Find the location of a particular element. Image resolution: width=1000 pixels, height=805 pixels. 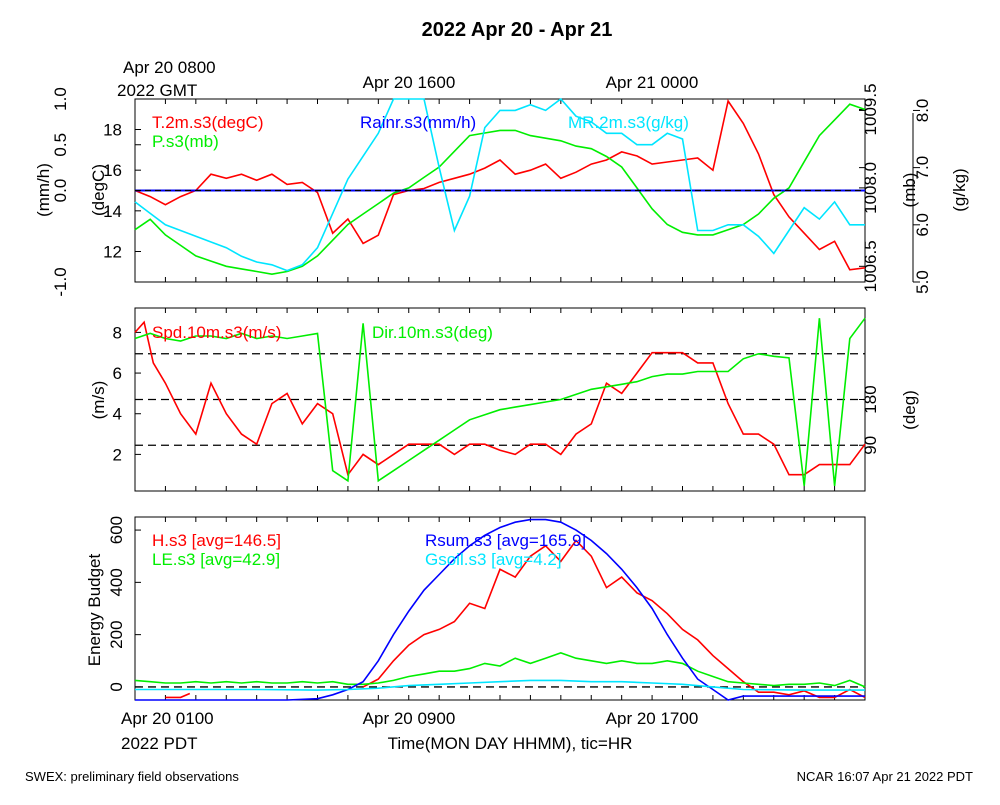

met-y-tick-label: 1008.0 is located at coordinates (870, 188).